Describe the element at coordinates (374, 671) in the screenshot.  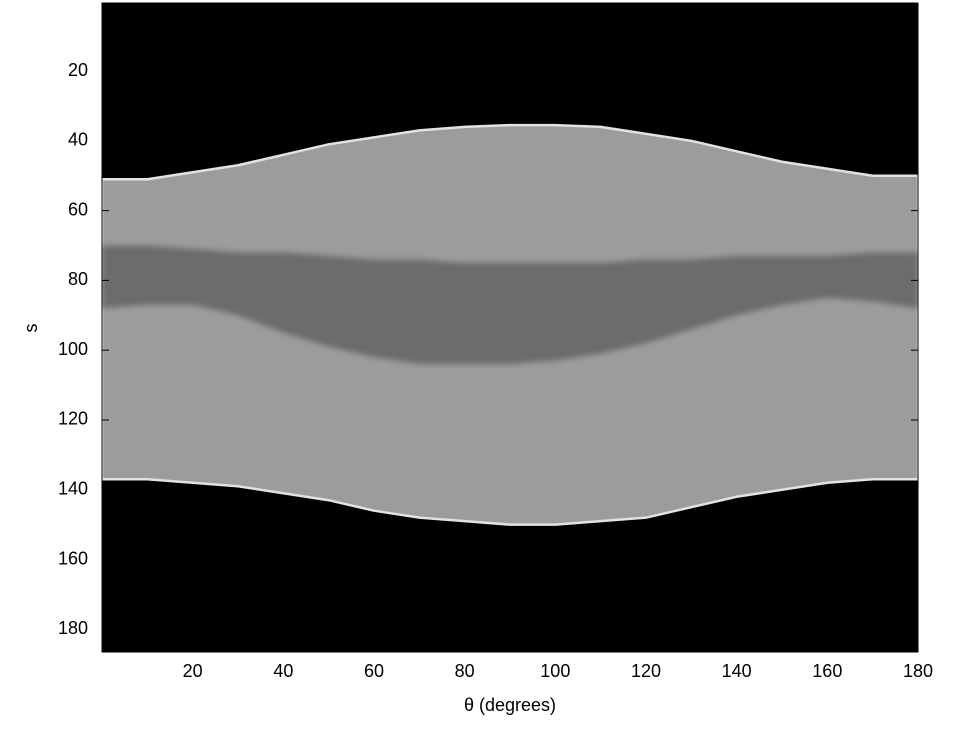
I see `x-tick-label: 60` at that location.